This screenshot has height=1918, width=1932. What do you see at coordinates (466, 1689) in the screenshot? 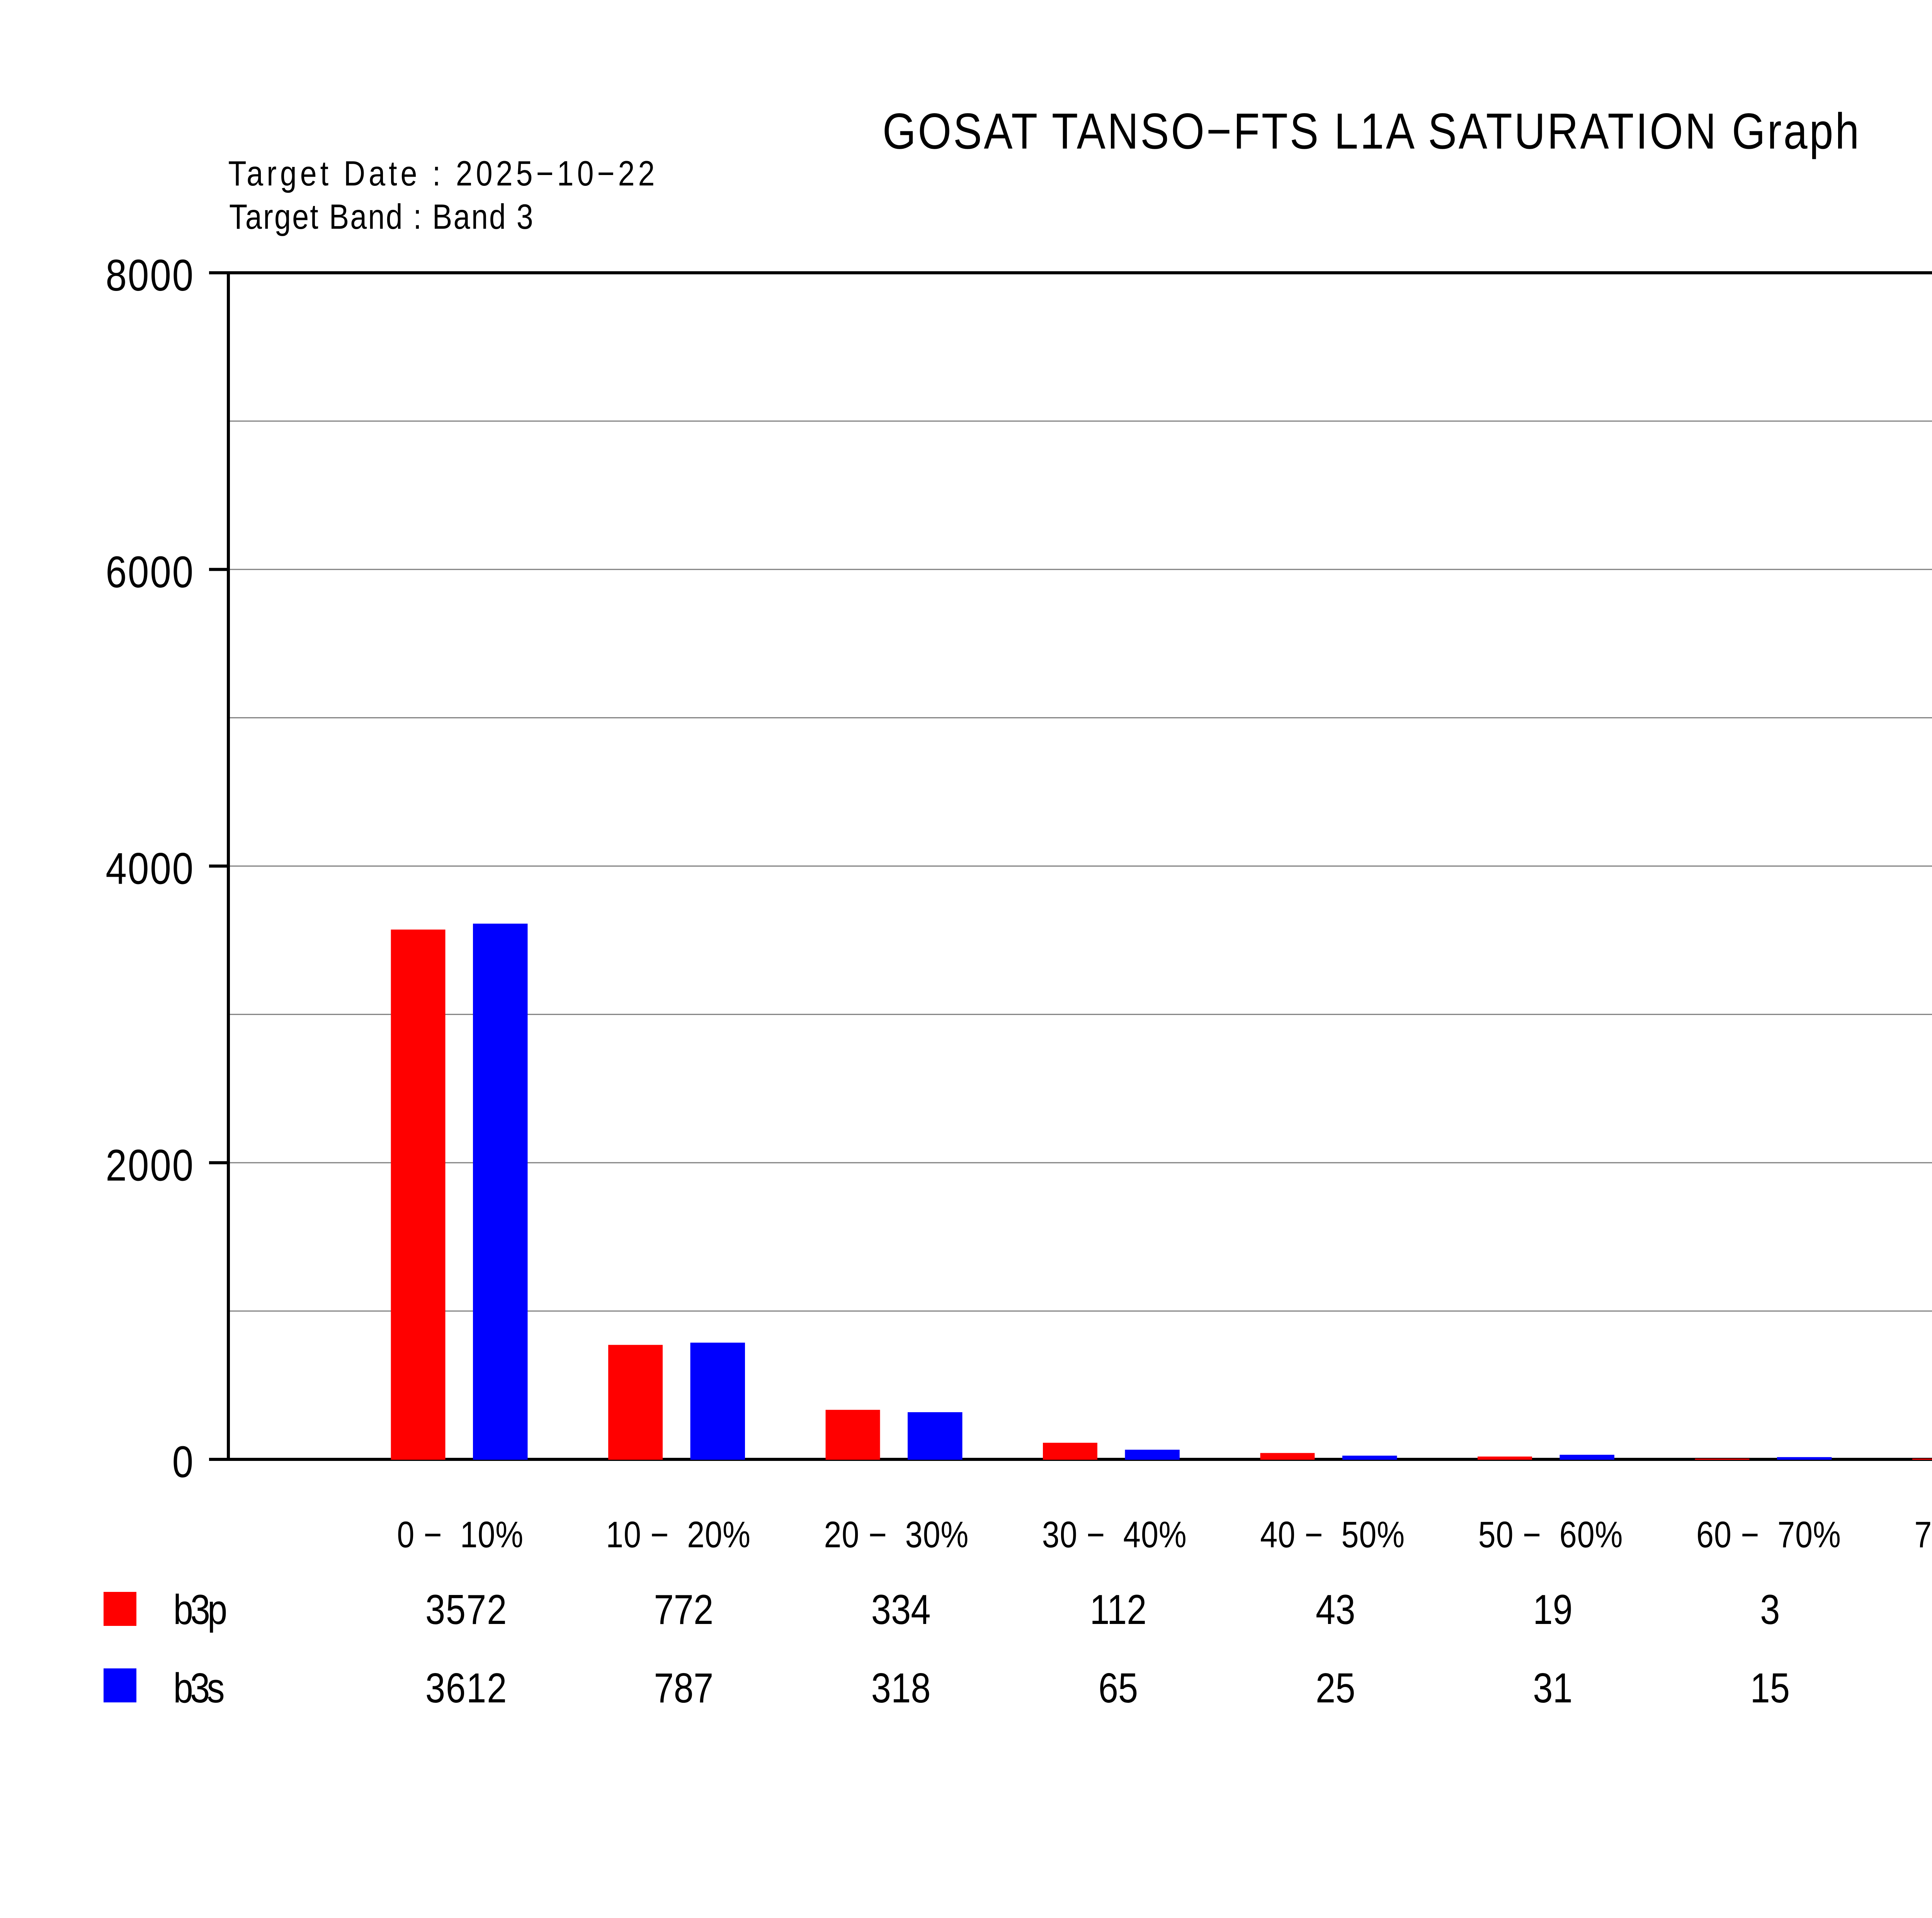
I see `svg-text: 3612` at bounding box center [466, 1689].